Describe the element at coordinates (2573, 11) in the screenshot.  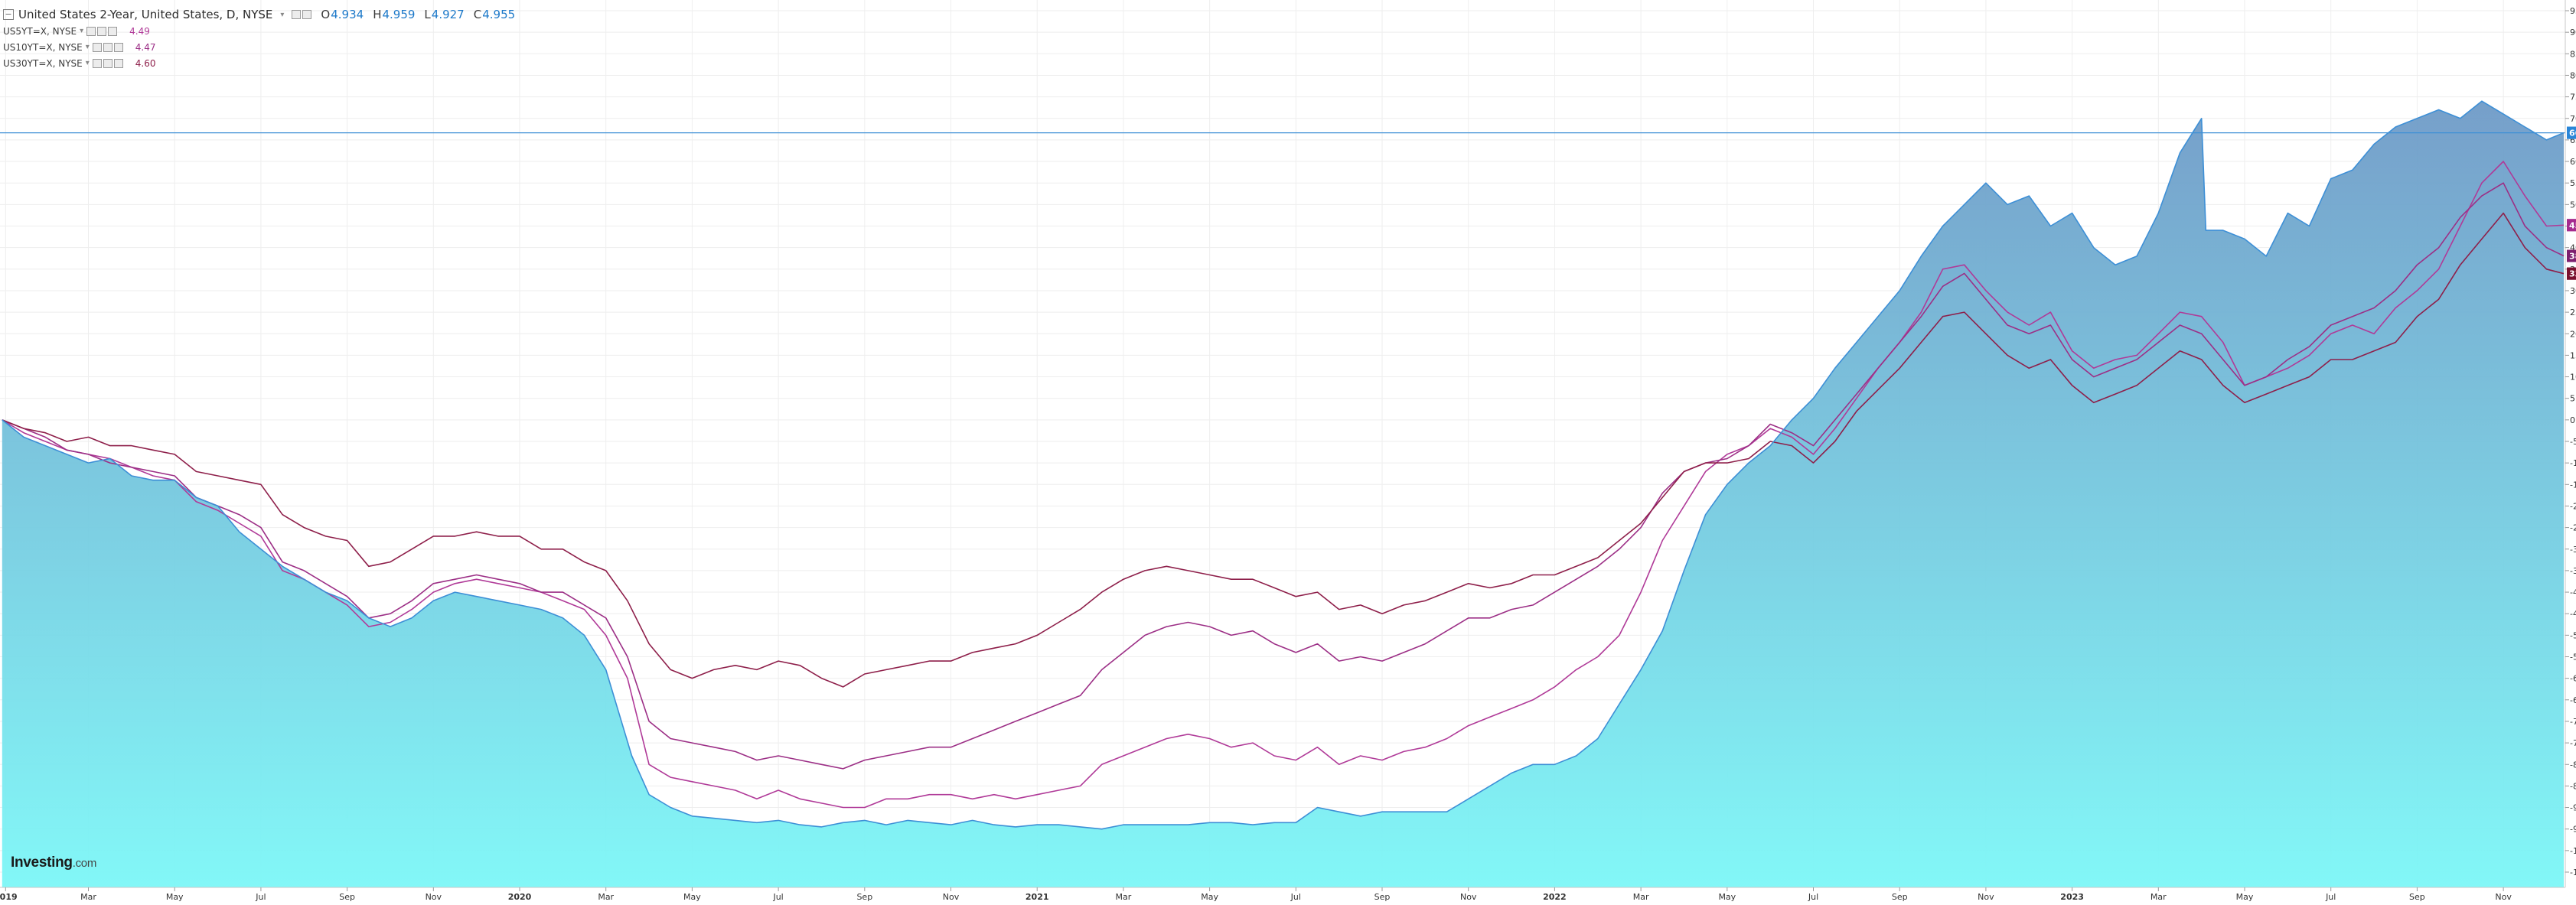
I see `y-tick-label: 95.00%` at that location.